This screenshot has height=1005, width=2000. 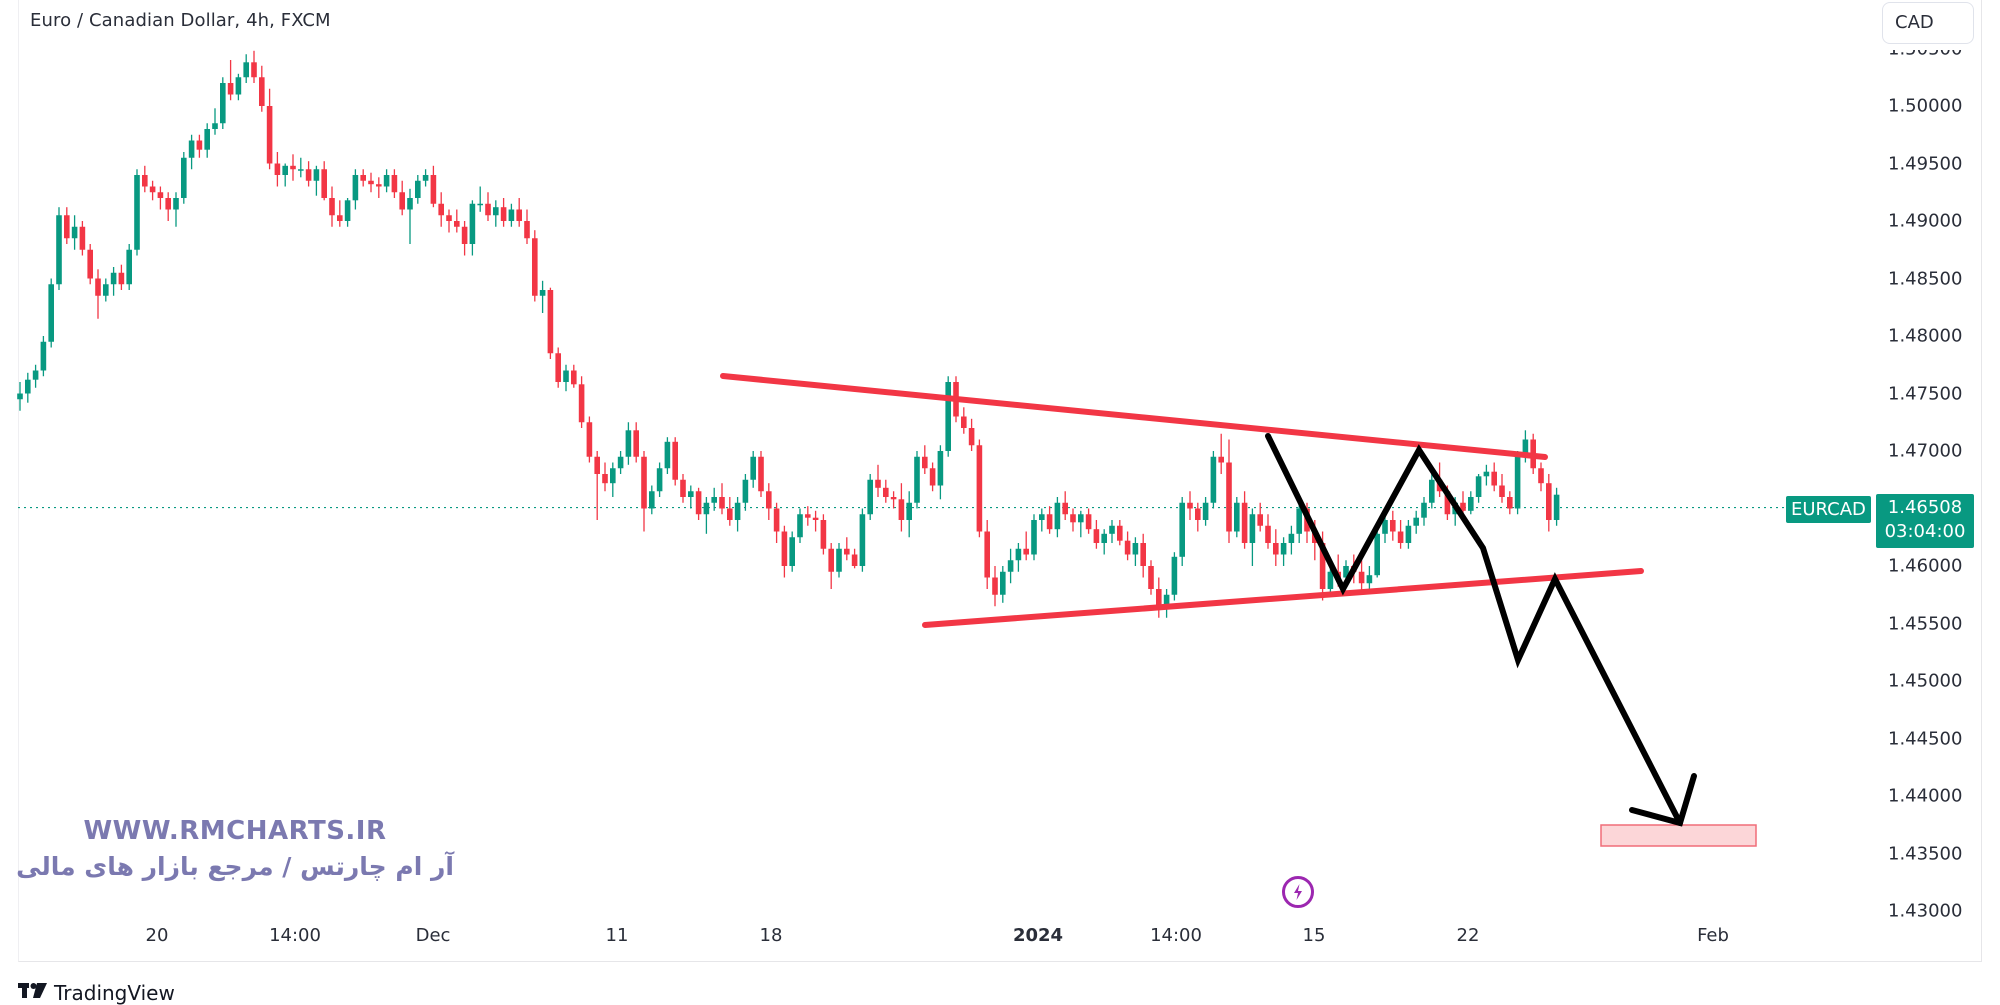 I want to click on price-tick-label: 1.45500, so click(x=1925, y=623).